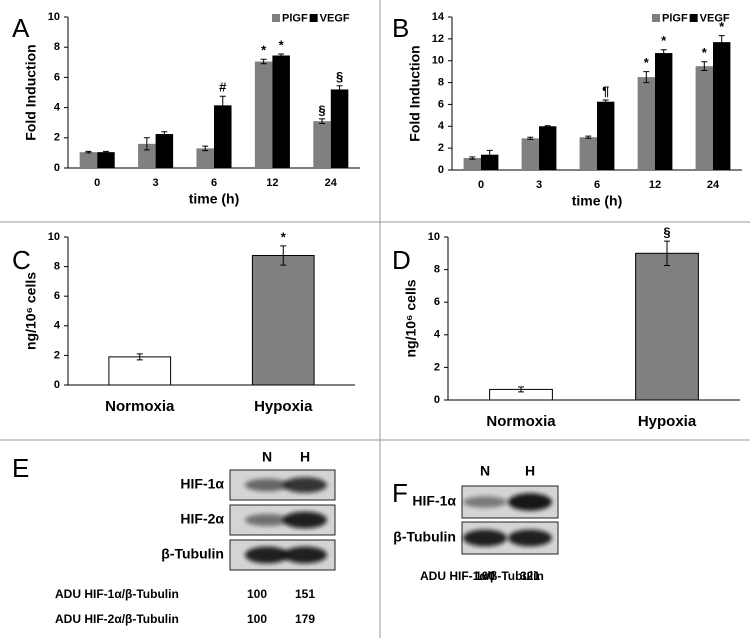 This screenshot has width=750, height=638. I want to click on y-axis-label: Fold Induction, so click(415, 93).